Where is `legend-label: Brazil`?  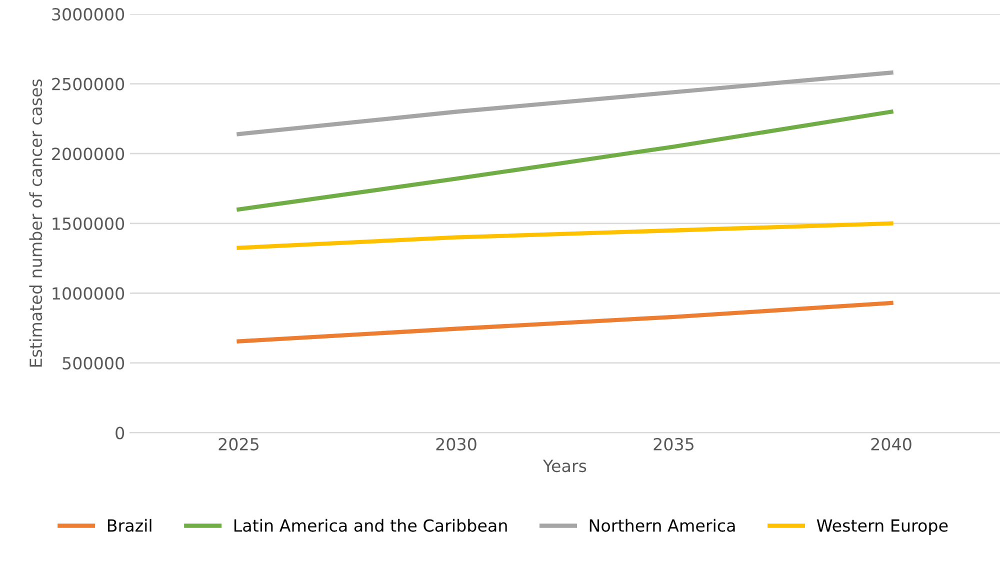 legend-label: Brazil is located at coordinates (130, 525).